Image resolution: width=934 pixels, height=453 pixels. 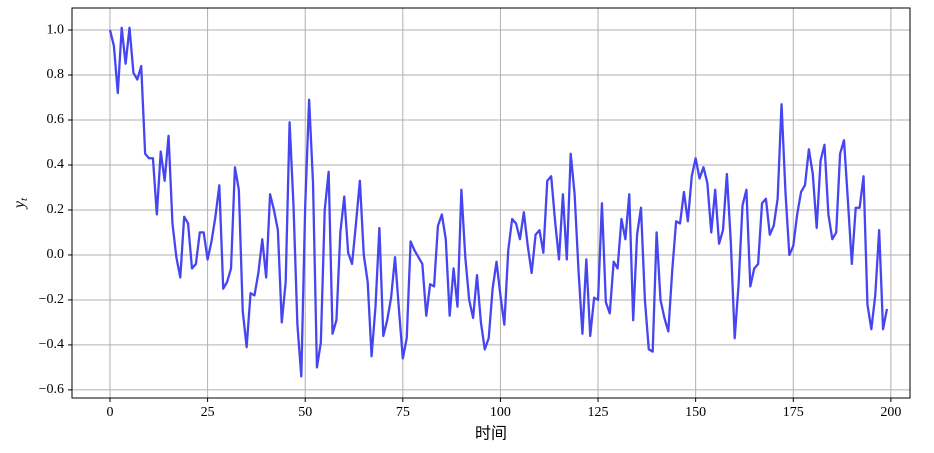 I want to click on y-axis-label: yt, so click(x=20, y=203).